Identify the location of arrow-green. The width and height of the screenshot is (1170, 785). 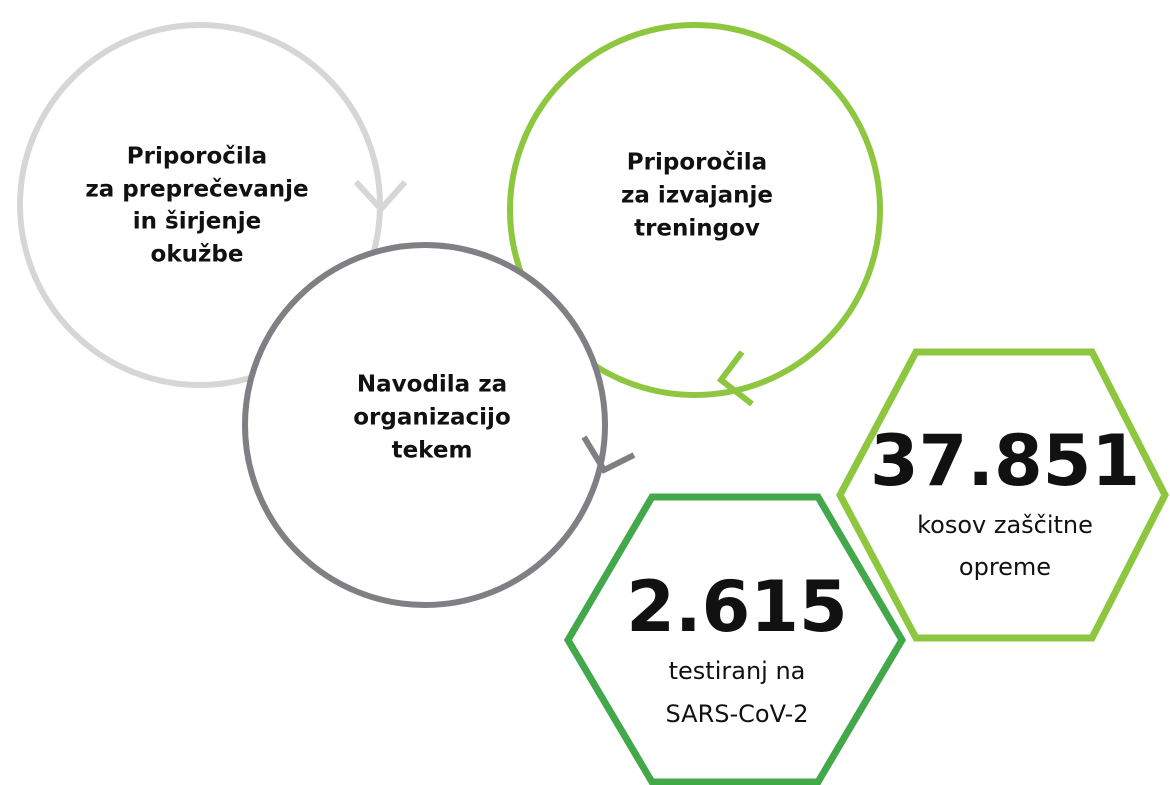
(735, 378).